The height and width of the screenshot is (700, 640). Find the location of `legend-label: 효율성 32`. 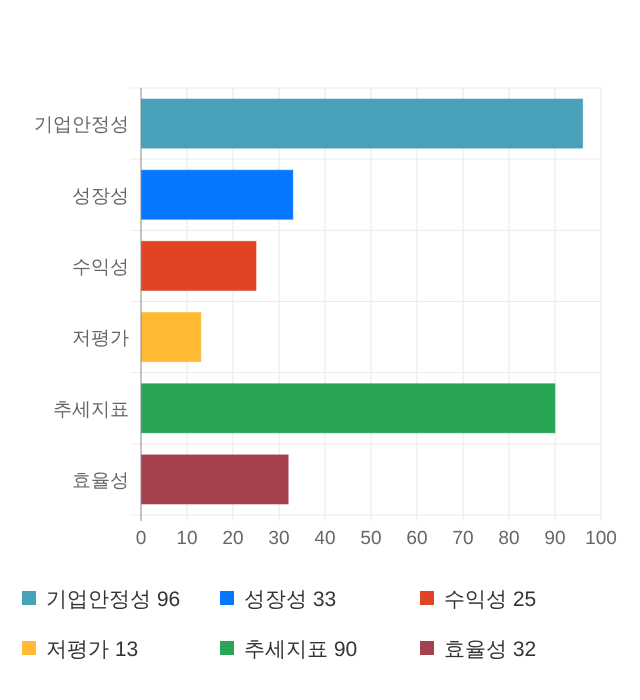

legend-label: 효율성 32 is located at coordinates (490, 649).